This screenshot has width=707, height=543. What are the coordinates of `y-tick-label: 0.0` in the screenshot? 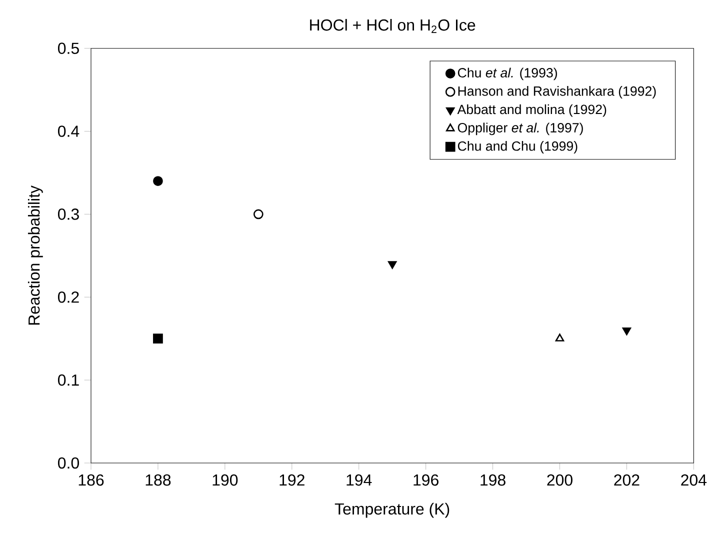 It's located at (69, 463).